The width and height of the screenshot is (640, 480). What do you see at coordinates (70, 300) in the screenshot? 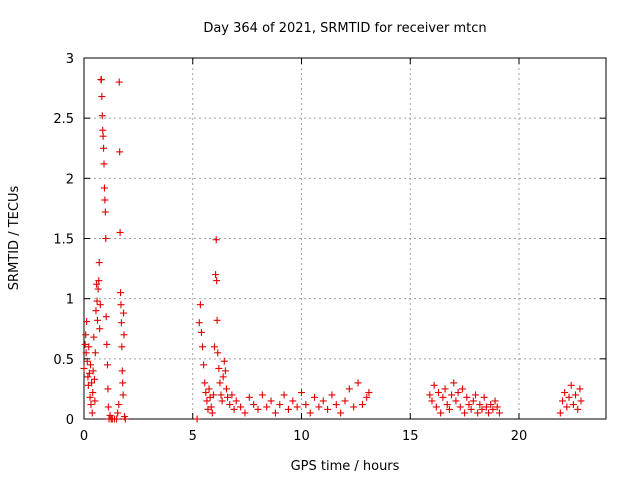
I see `y-tick-label: 1` at bounding box center [70, 300].